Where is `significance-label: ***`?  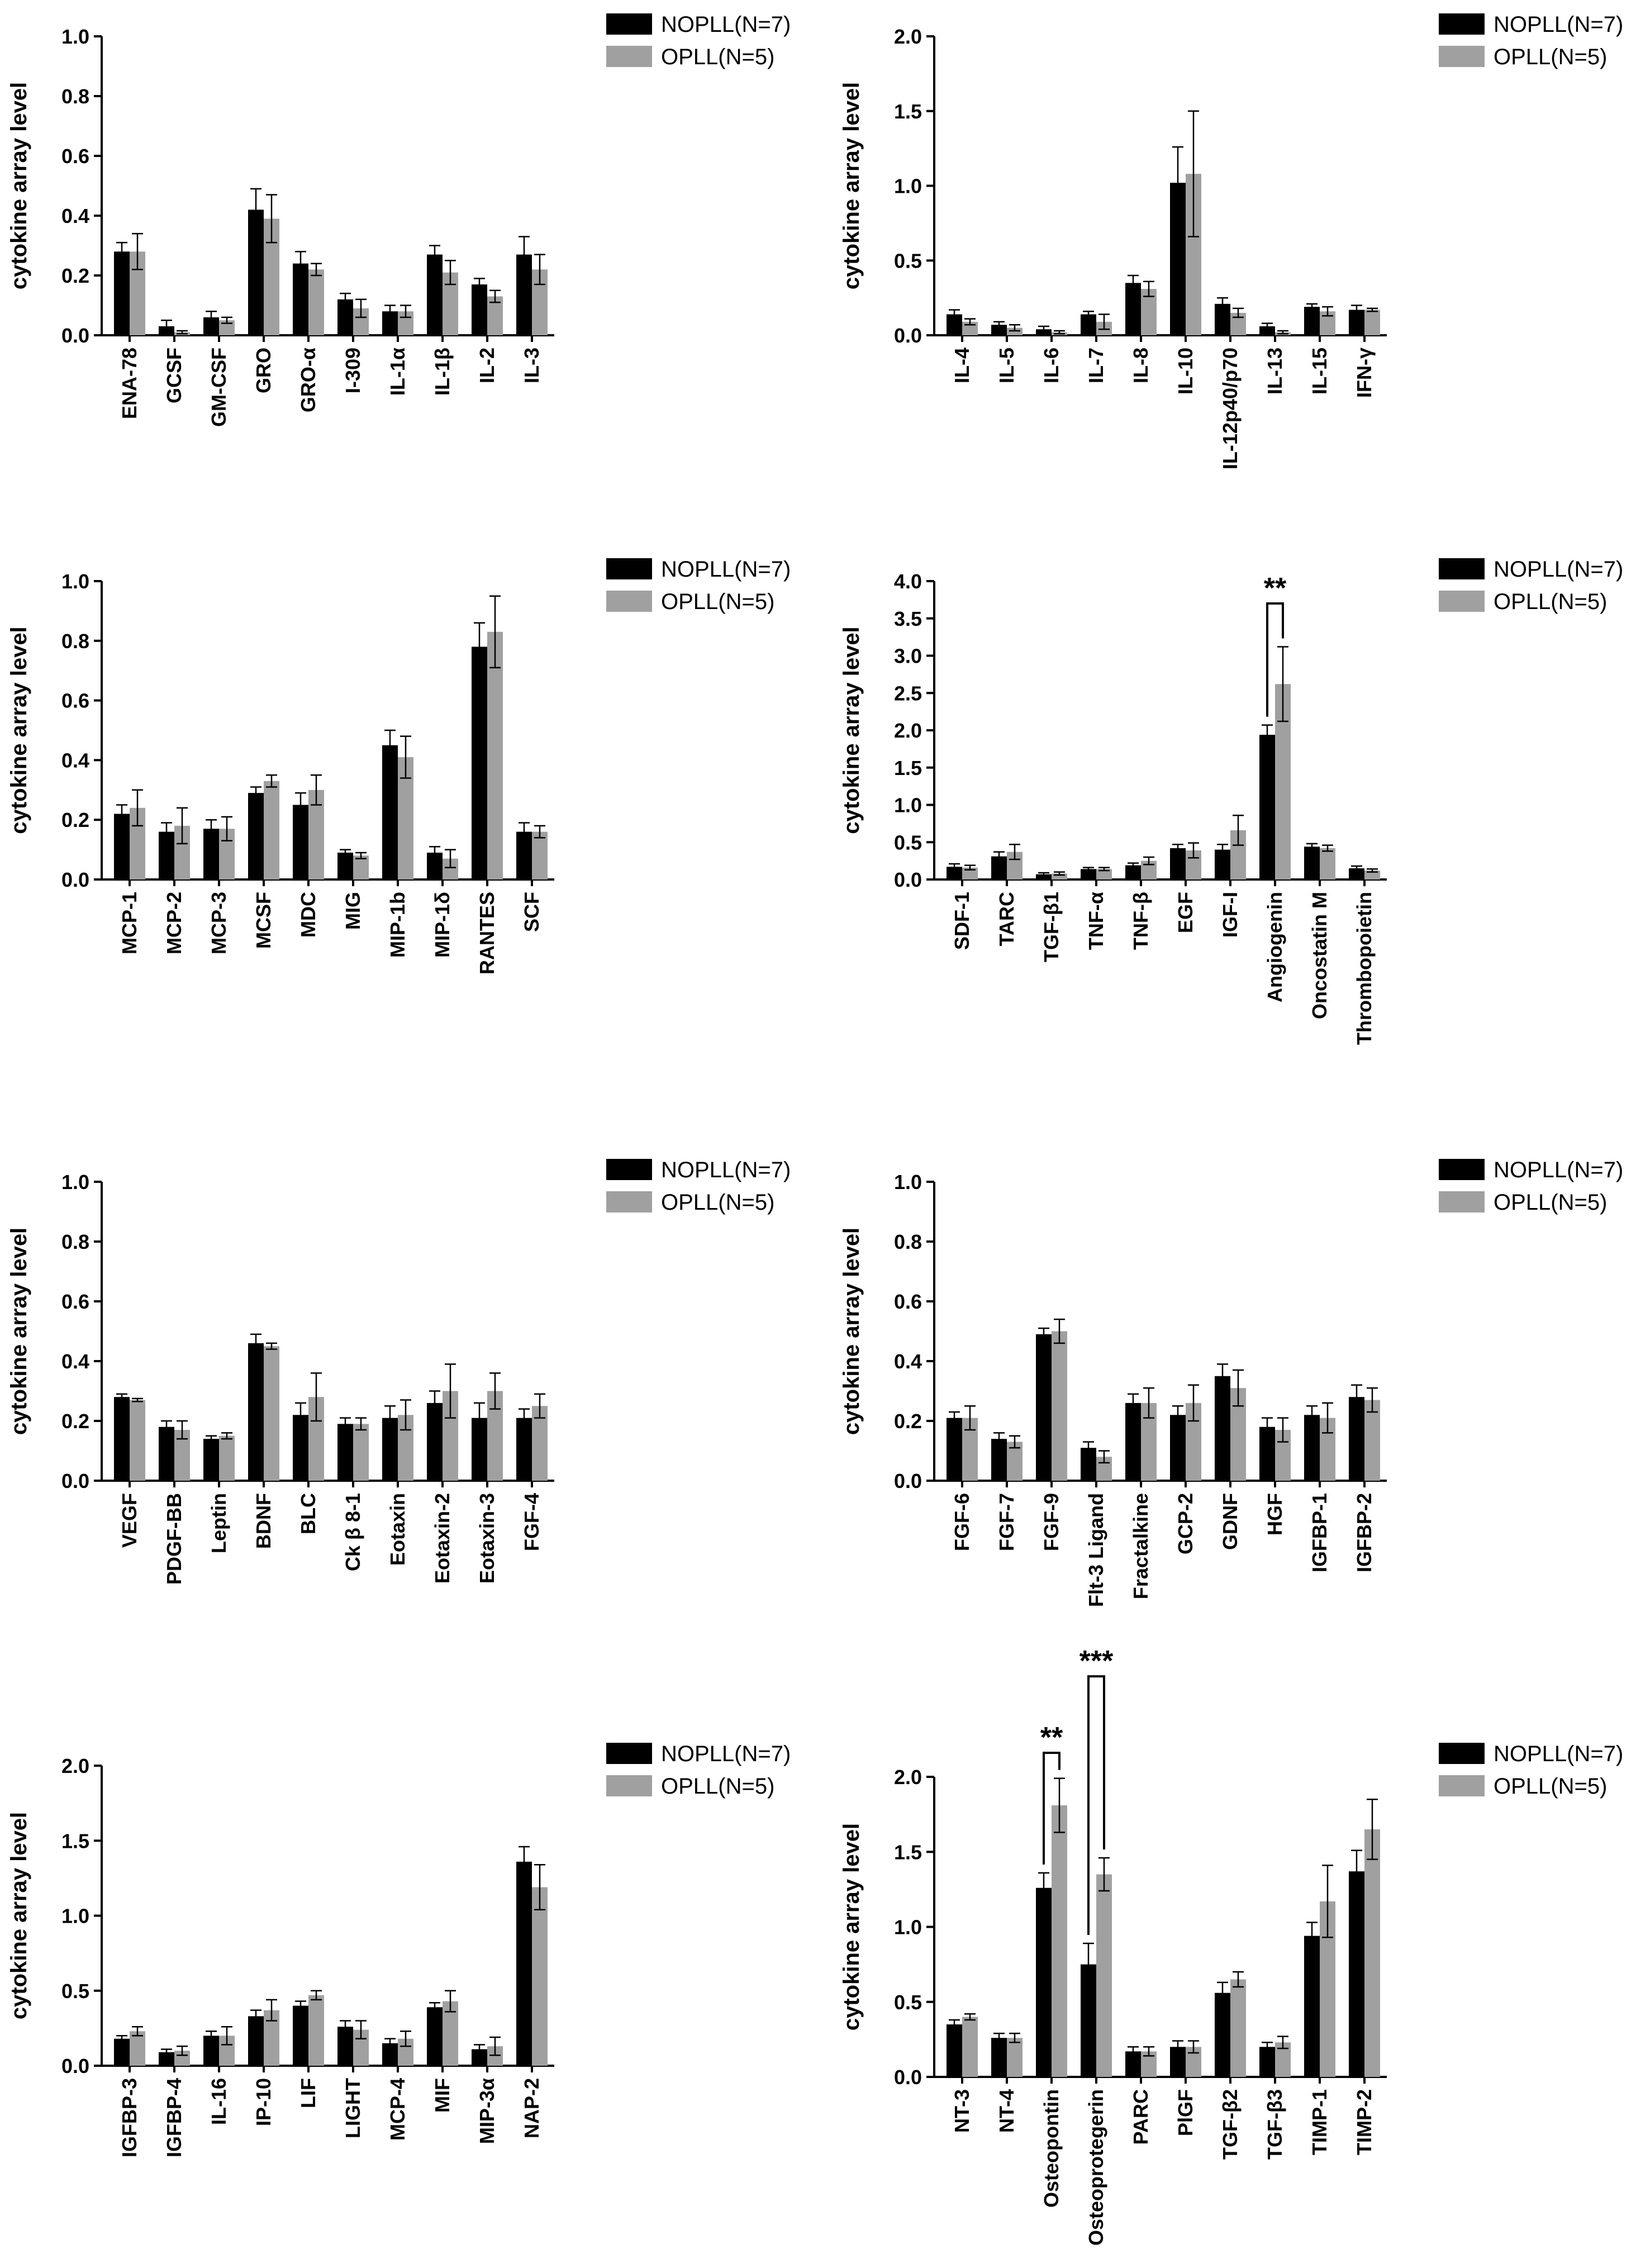 significance-label: *** is located at coordinates (1096, 1661).